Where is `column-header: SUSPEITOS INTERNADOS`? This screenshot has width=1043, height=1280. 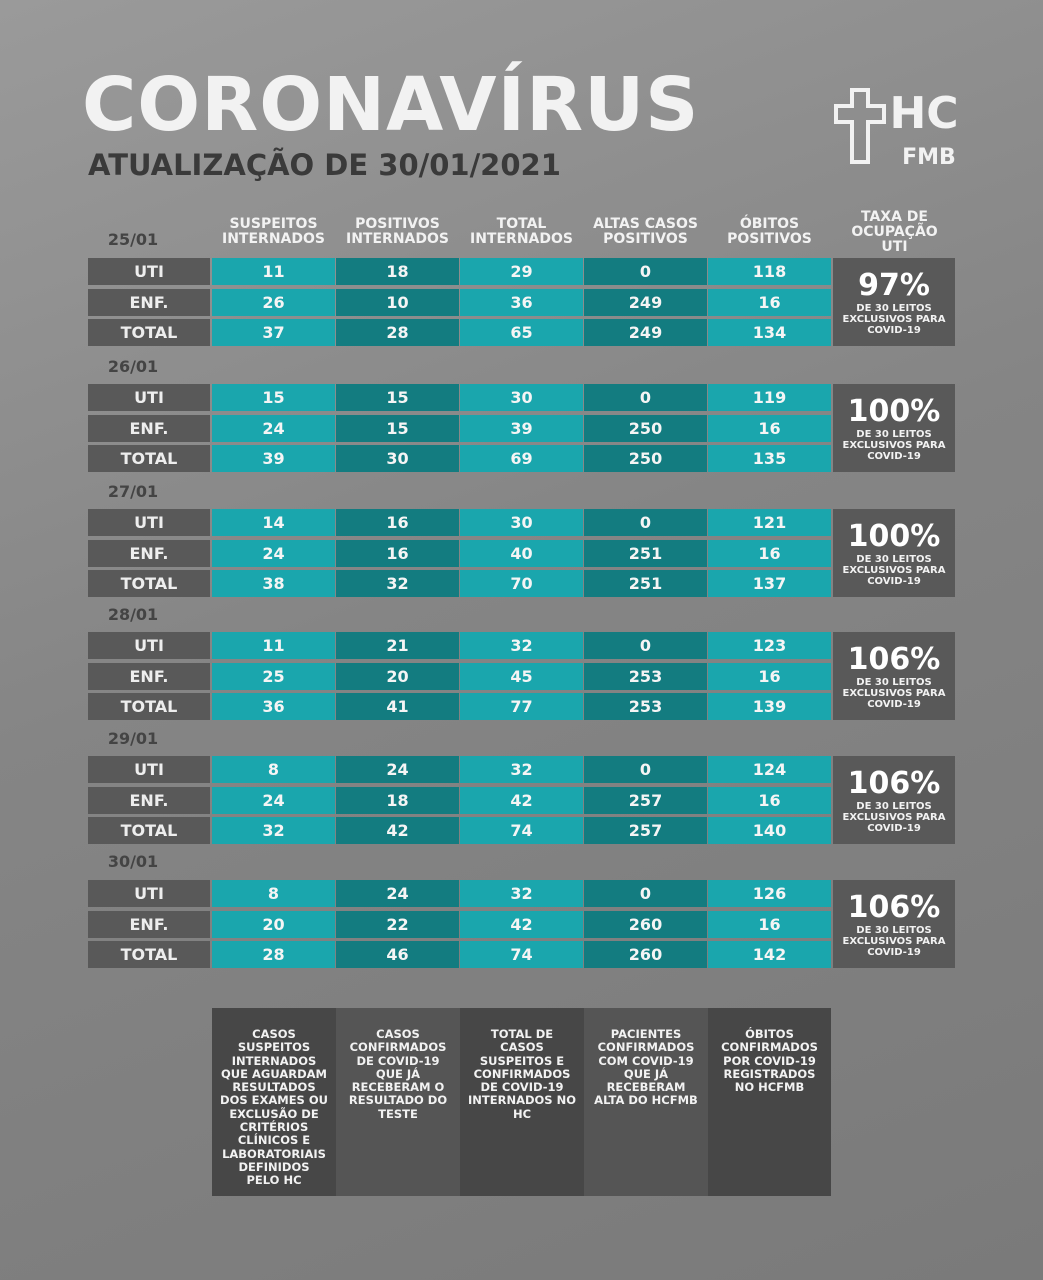
column-header: SUSPEITOS INTERNADOS is located at coordinates (273, 231).